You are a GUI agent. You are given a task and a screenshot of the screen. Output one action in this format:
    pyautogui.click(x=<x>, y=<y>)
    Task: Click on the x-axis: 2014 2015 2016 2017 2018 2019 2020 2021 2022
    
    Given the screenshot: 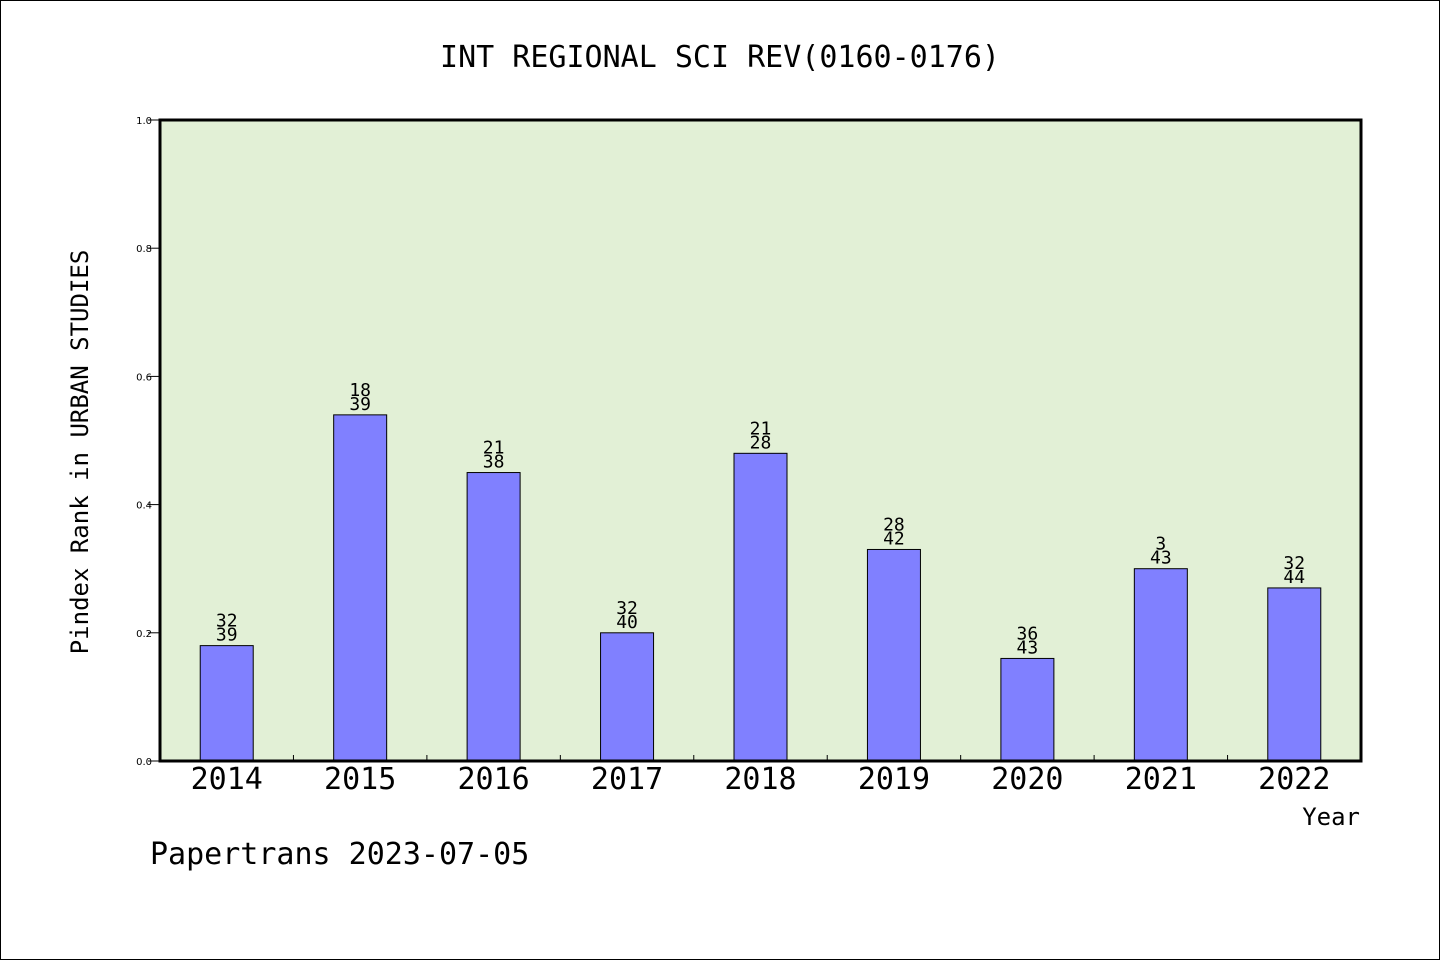 What is the action you would take?
    pyautogui.click(x=760, y=776)
    